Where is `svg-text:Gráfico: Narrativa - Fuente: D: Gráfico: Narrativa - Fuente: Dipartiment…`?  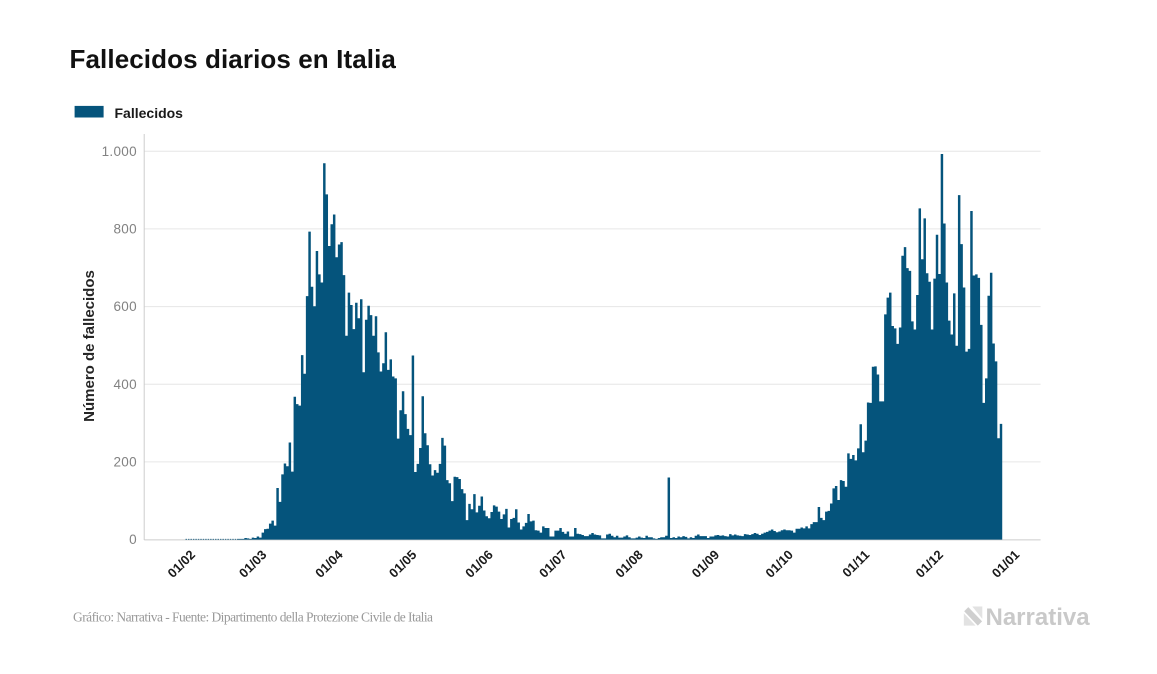 svg-text:Gráfico: Narrativa - Fuente: D: Gráfico: Narrativa - Fuente: Dipartiment… is located at coordinates (253, 617).